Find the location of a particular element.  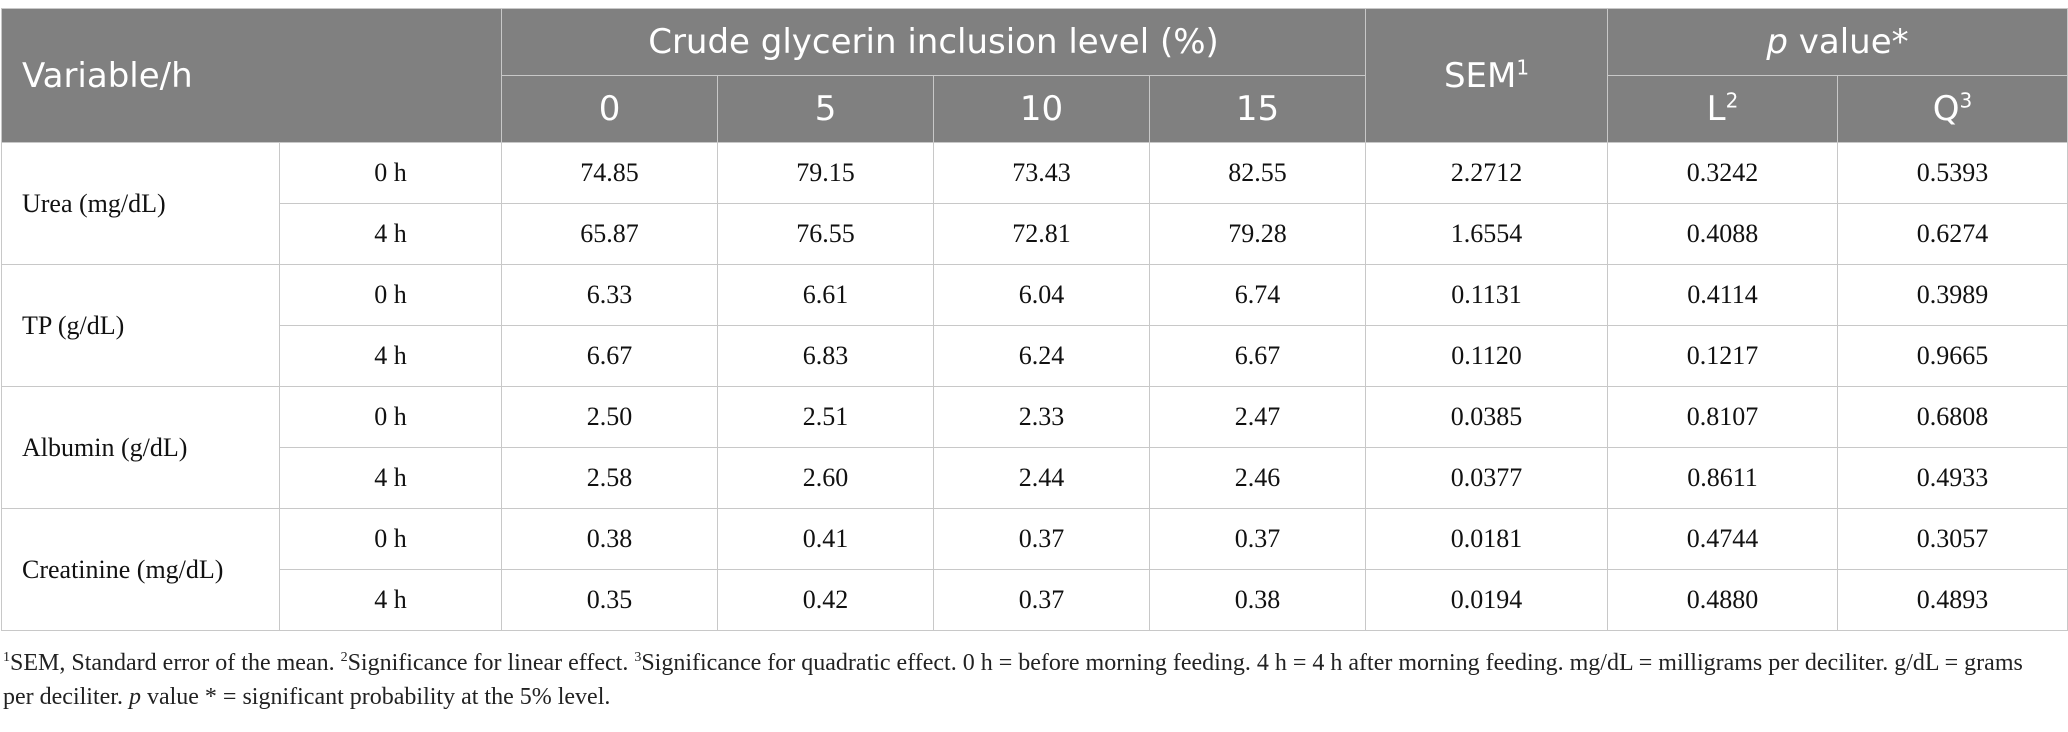

variable-cell: TP (g/dL) is located at coordinates (140, 325).